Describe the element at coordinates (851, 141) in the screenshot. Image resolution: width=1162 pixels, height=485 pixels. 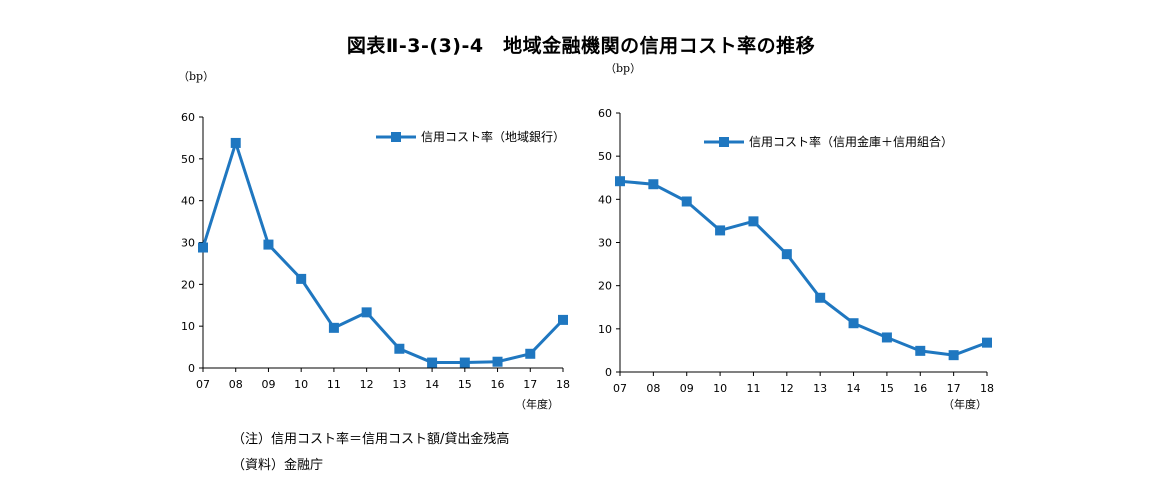
I see `legend-label: 信用コスト率（信用金庫＋信用組合）` at that location.